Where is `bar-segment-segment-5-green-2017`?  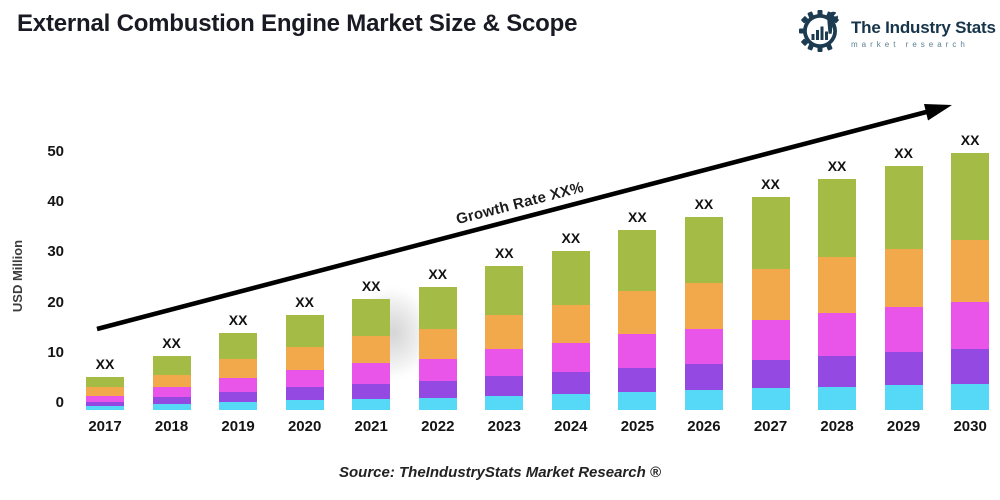
bar-segment-segment-5-green-2017 is located at coordinates (105, 382).